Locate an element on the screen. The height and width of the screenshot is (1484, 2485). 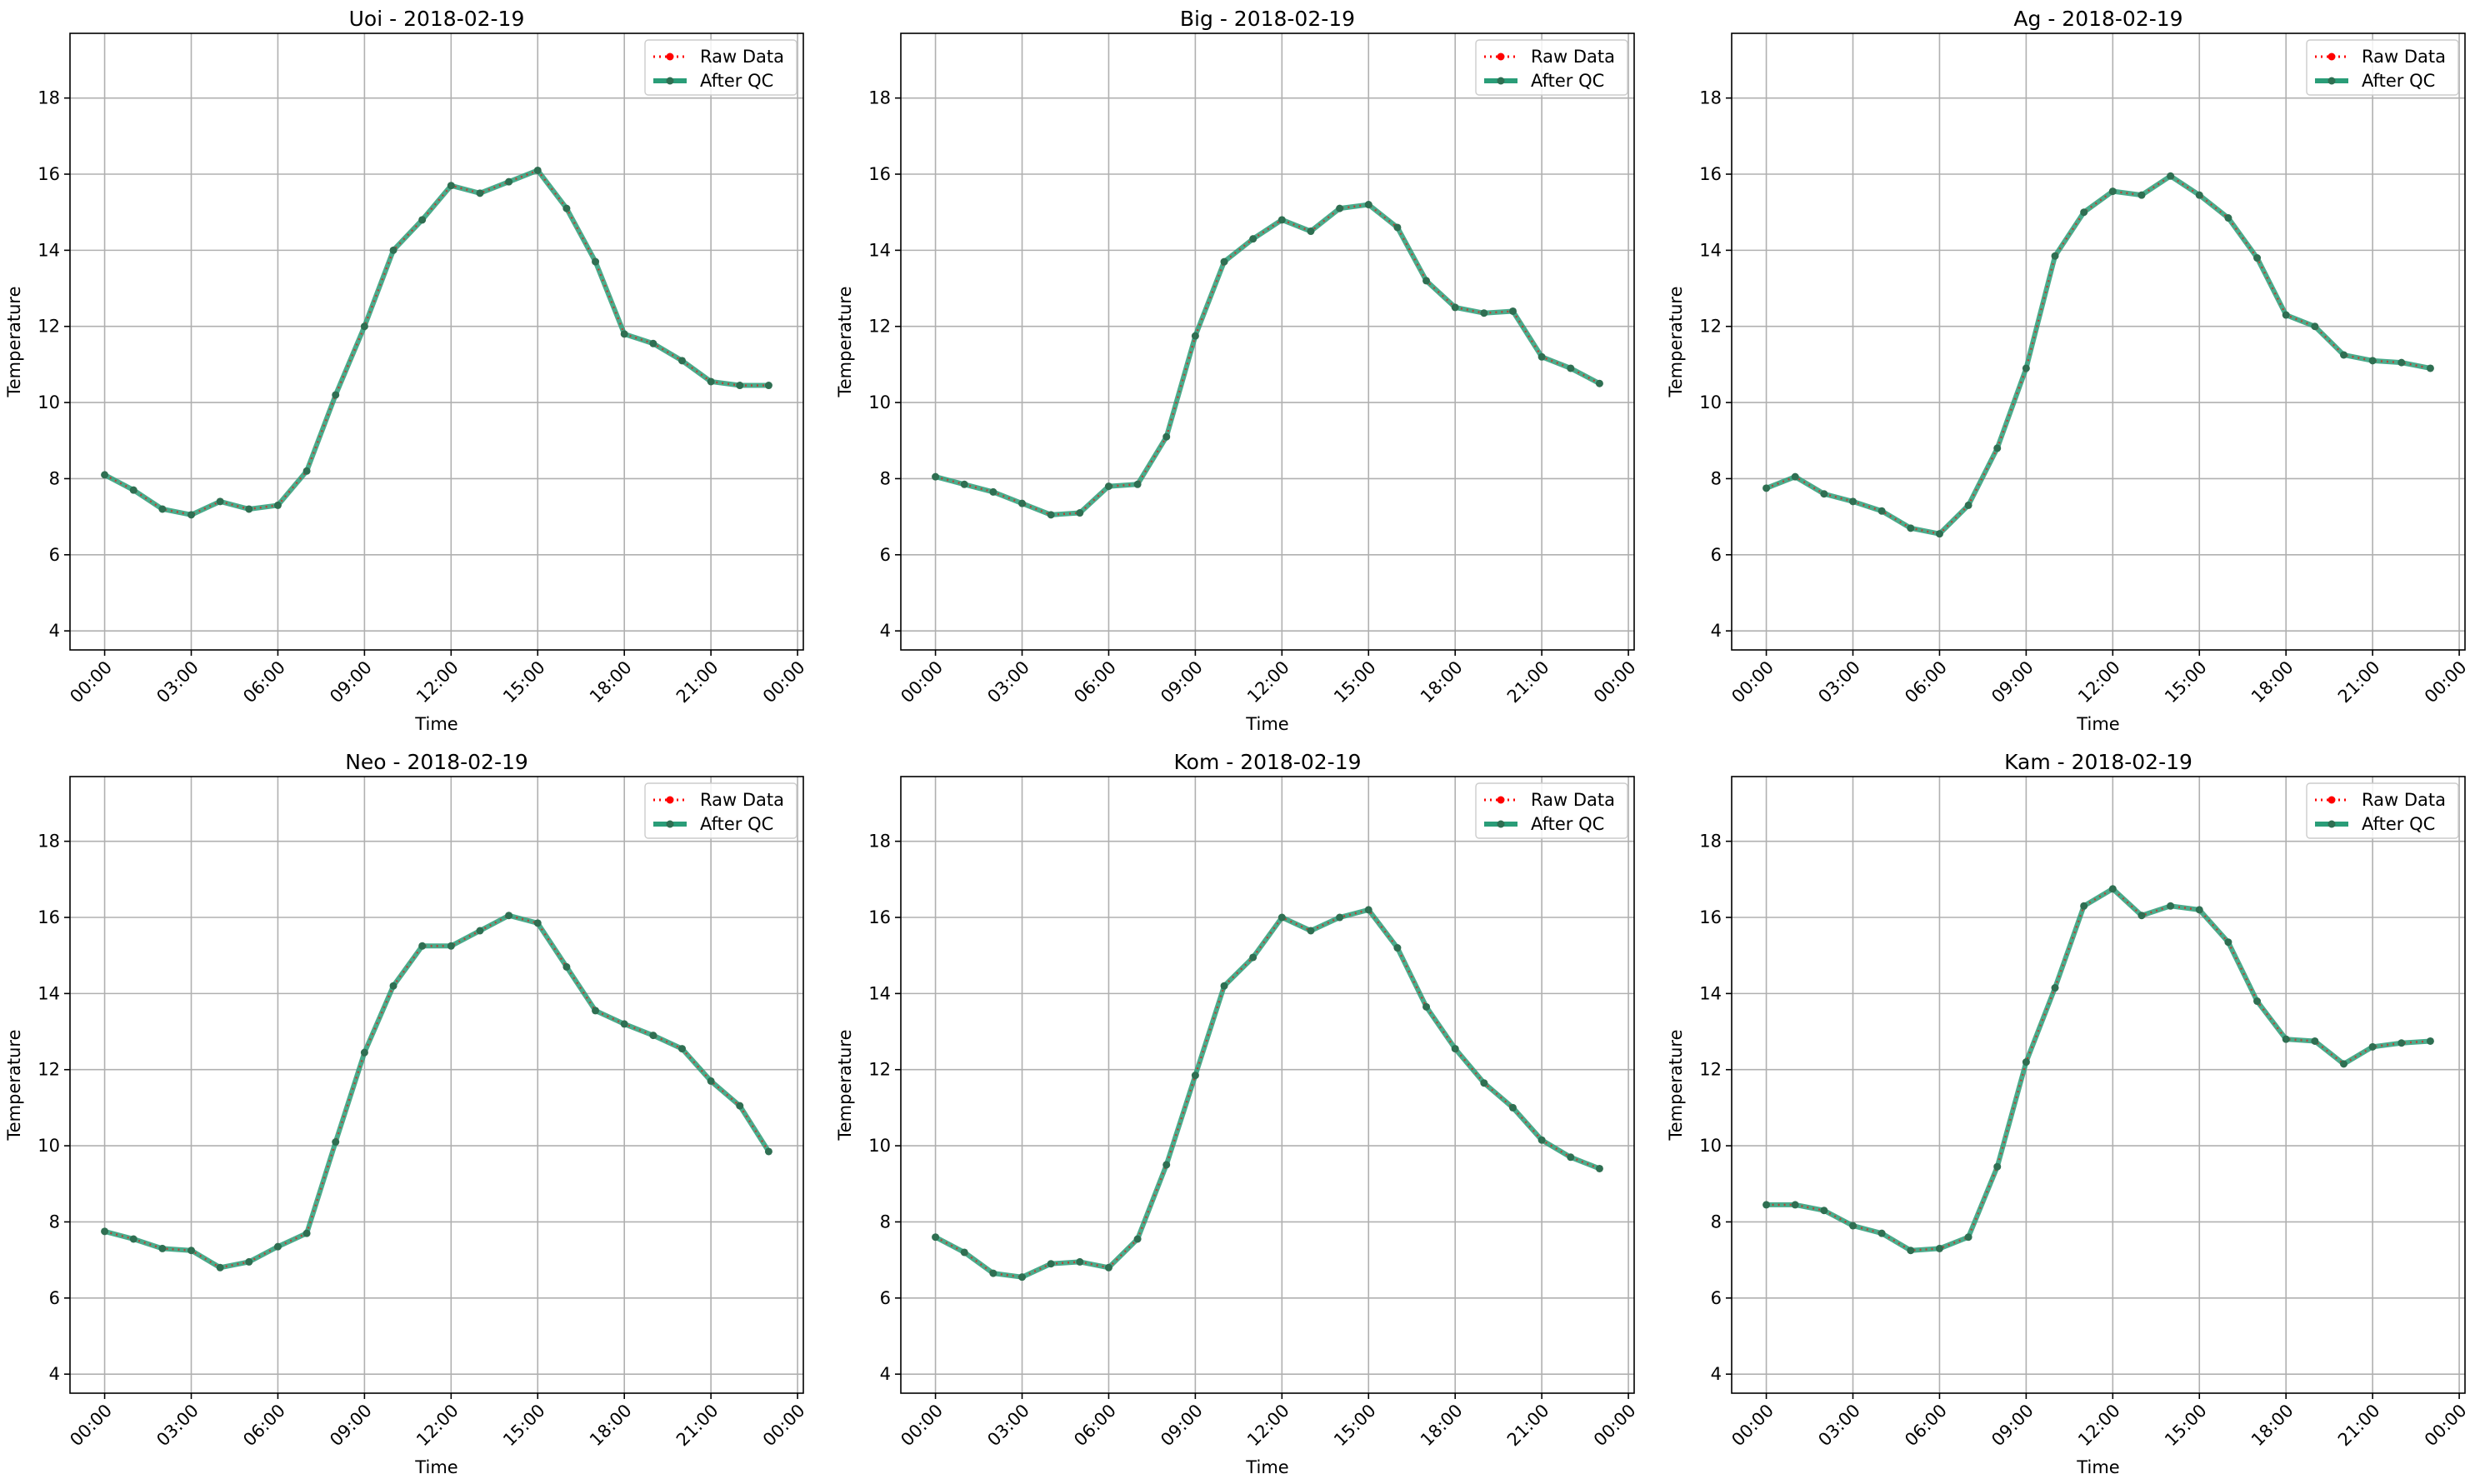
series-line-raw-data is located at coordinates (436, 342).